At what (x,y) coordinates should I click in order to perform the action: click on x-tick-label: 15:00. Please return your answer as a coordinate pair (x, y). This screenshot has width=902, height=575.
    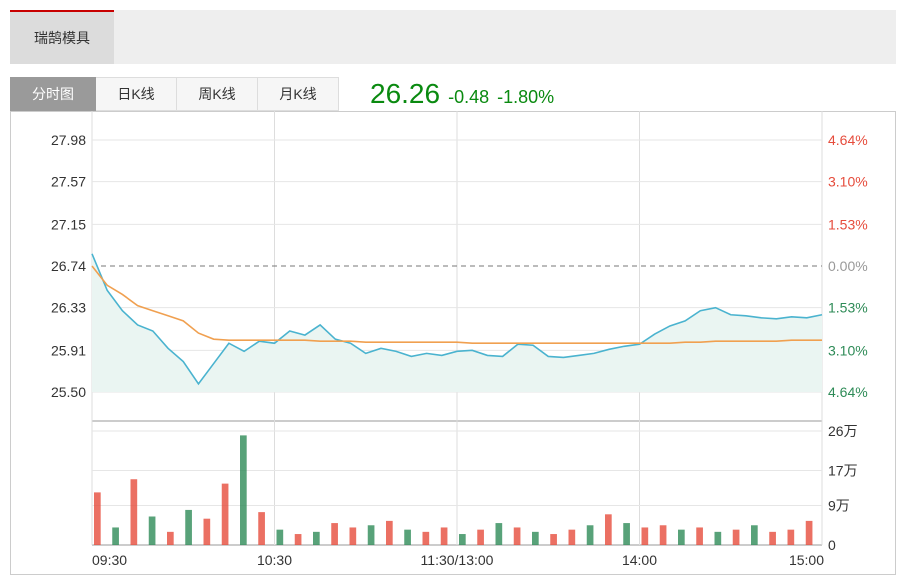
    Looking at the image, I should click on (806, 560).